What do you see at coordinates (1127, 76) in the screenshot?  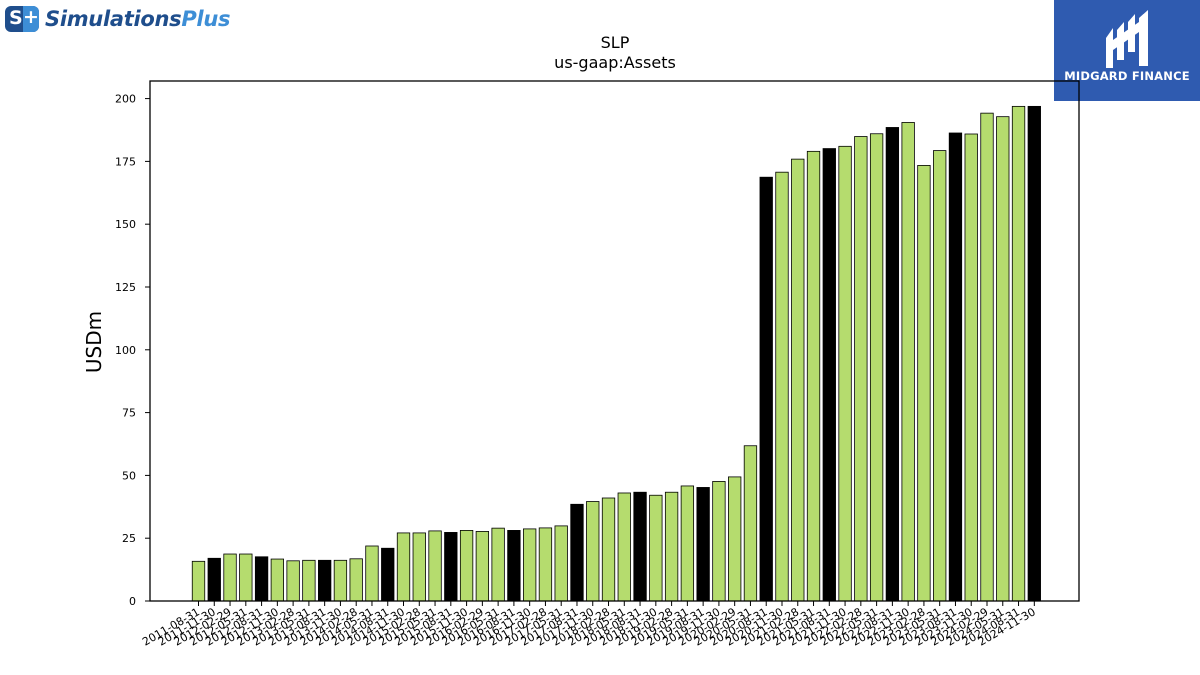 I see `midgard-logo-caption: MIDGARD FINANCE` at bounding box center [1127, 76].